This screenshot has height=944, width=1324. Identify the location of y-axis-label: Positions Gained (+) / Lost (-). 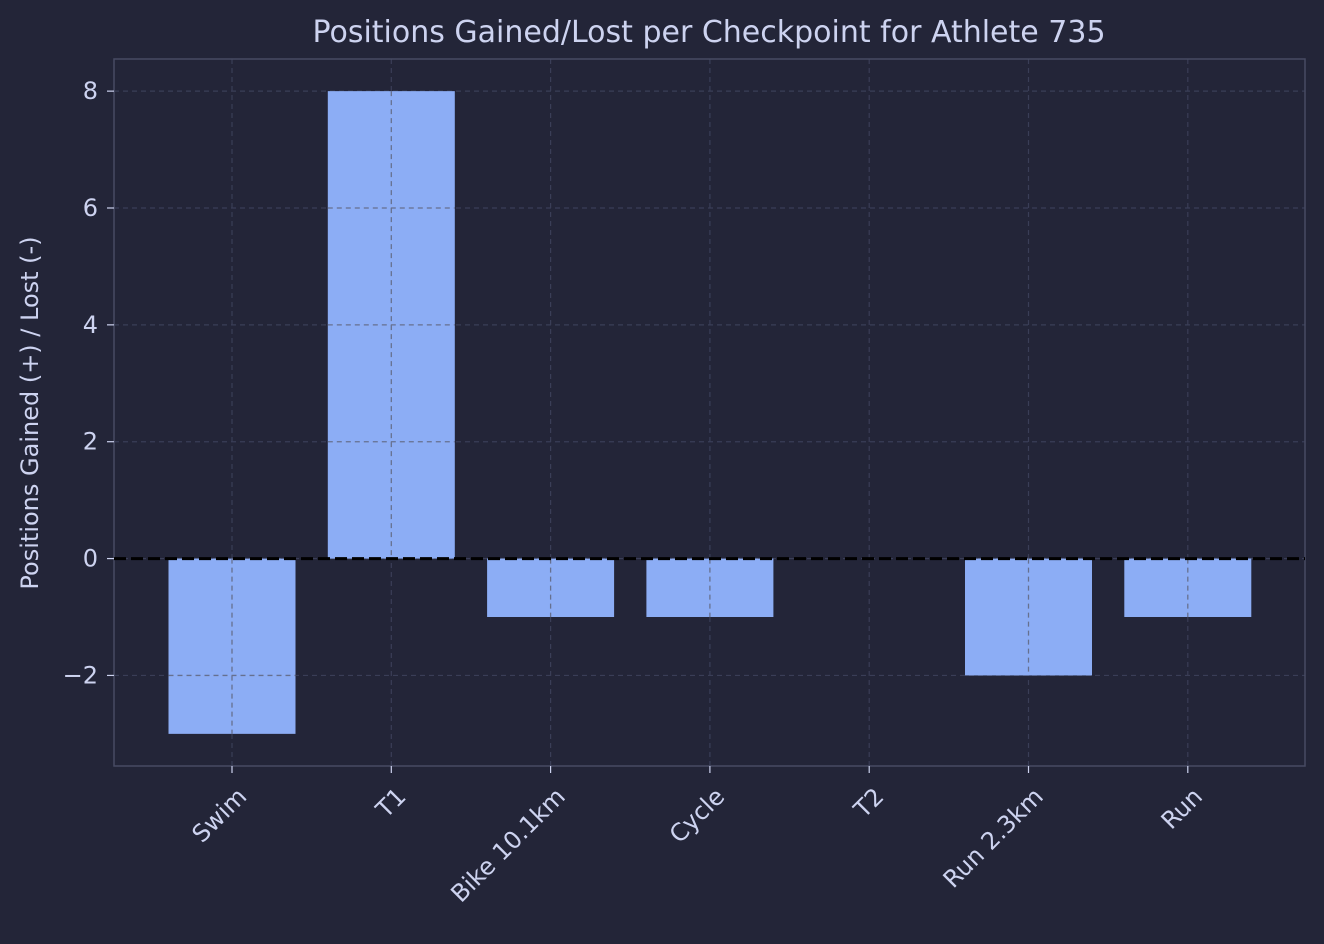
(30, 412).